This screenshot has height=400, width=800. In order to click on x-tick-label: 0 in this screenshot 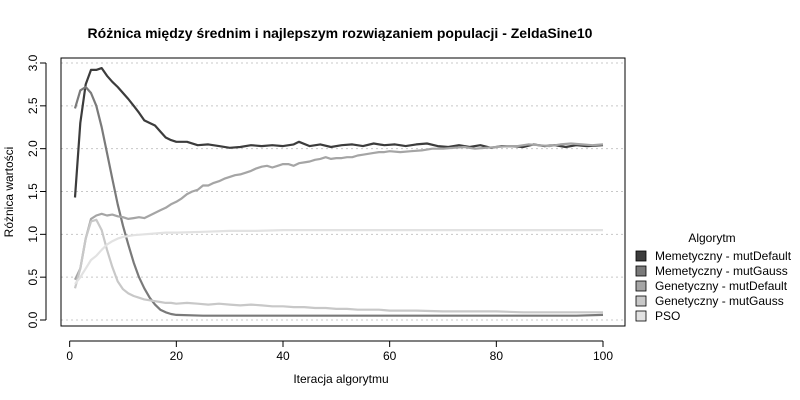, I will do `click(69, 356)`.